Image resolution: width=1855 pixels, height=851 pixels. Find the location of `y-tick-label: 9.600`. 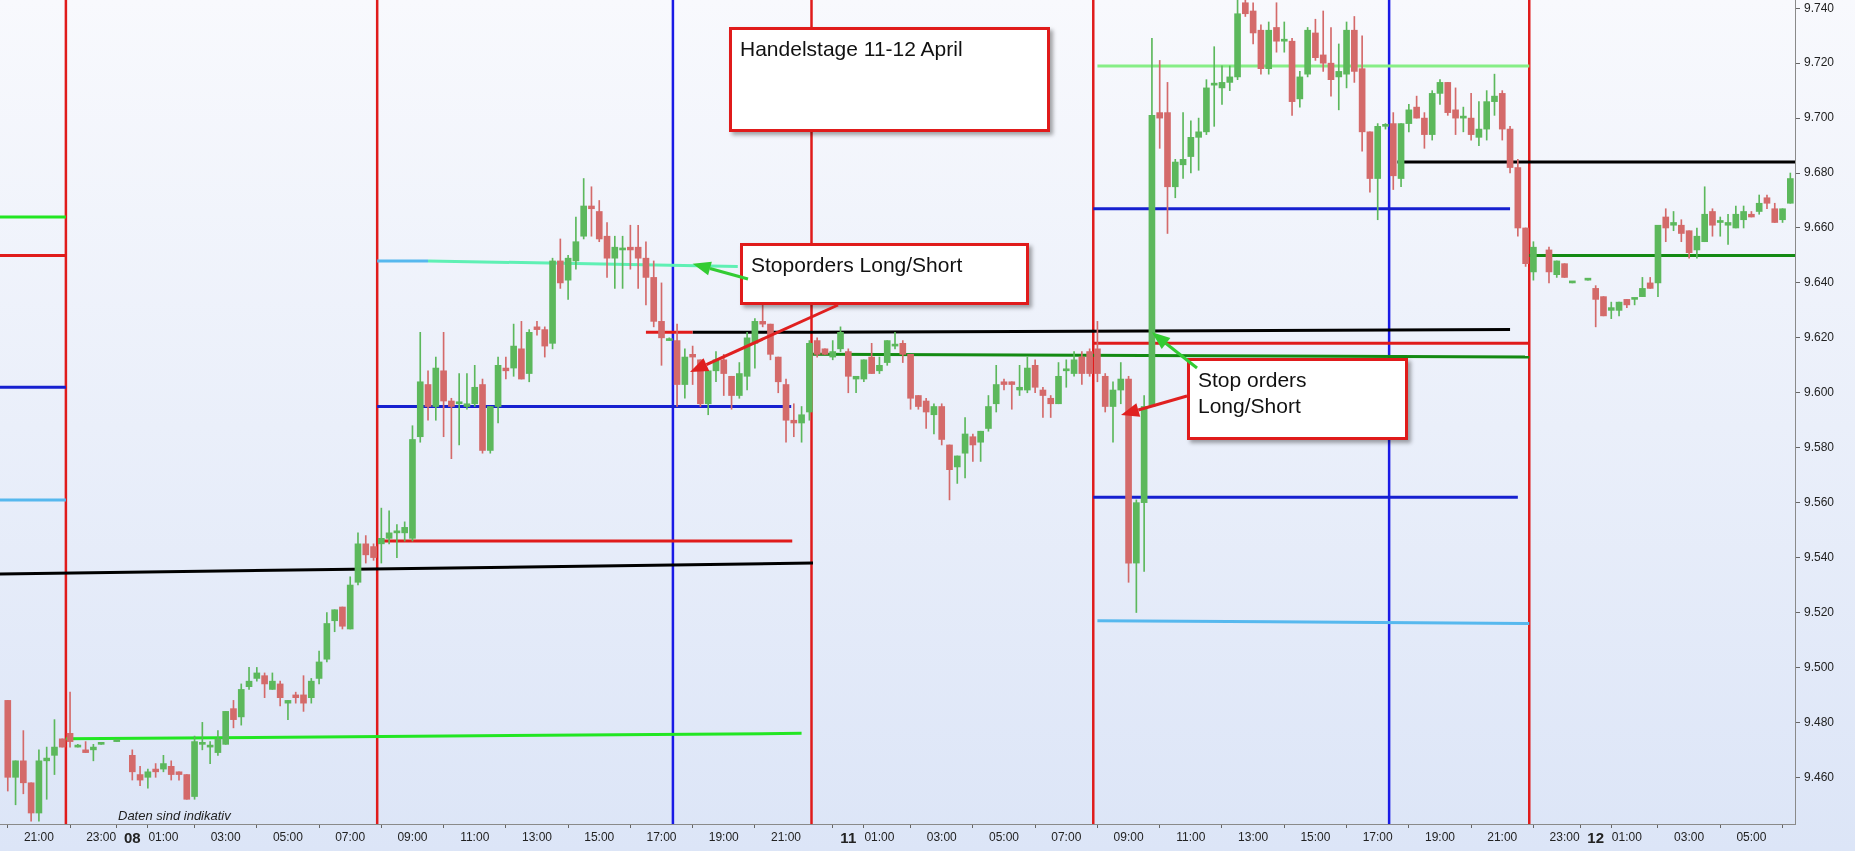

y-tick-label: 9.600 is located at coordinates (1819, 392).